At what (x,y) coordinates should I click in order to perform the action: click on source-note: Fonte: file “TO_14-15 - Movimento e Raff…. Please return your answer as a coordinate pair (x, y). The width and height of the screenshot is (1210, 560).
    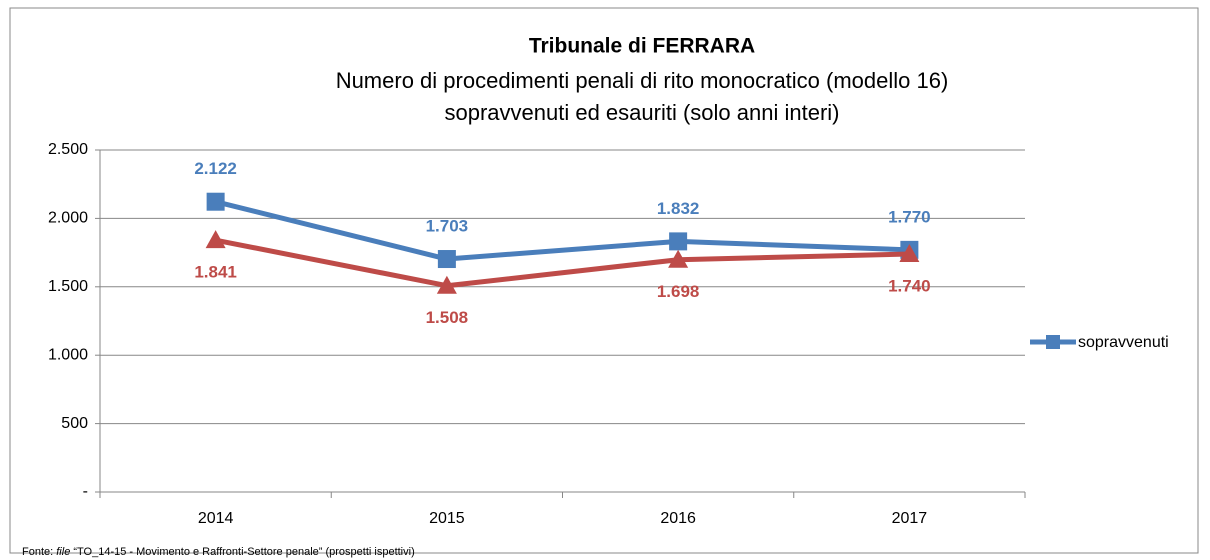
    Looking at the image, I should click on (218, 552).